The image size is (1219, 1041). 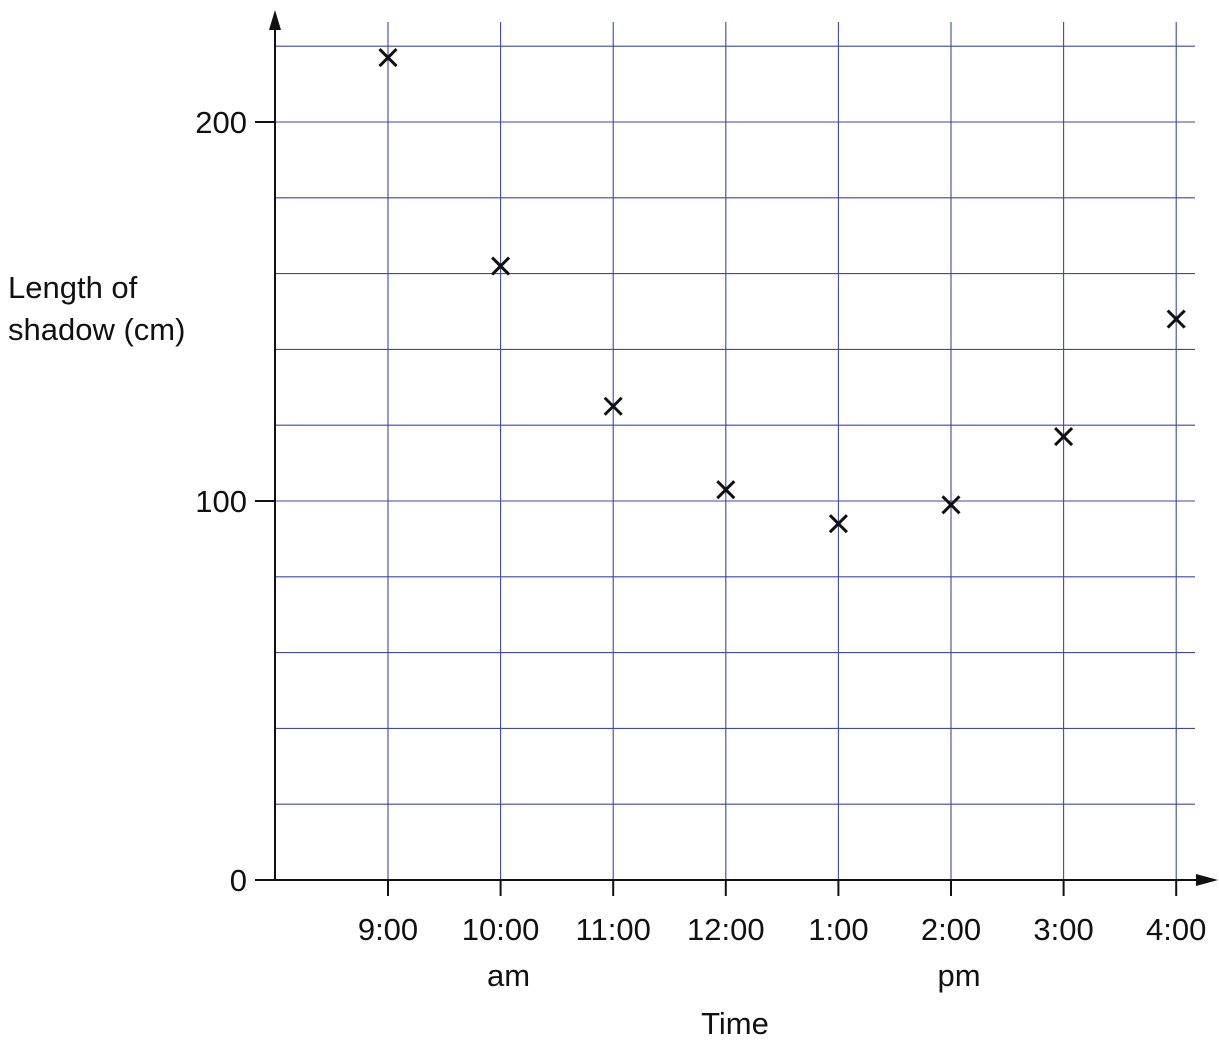 I want to click on x-tick-label: 3:00, so click(x=1063, y=929).